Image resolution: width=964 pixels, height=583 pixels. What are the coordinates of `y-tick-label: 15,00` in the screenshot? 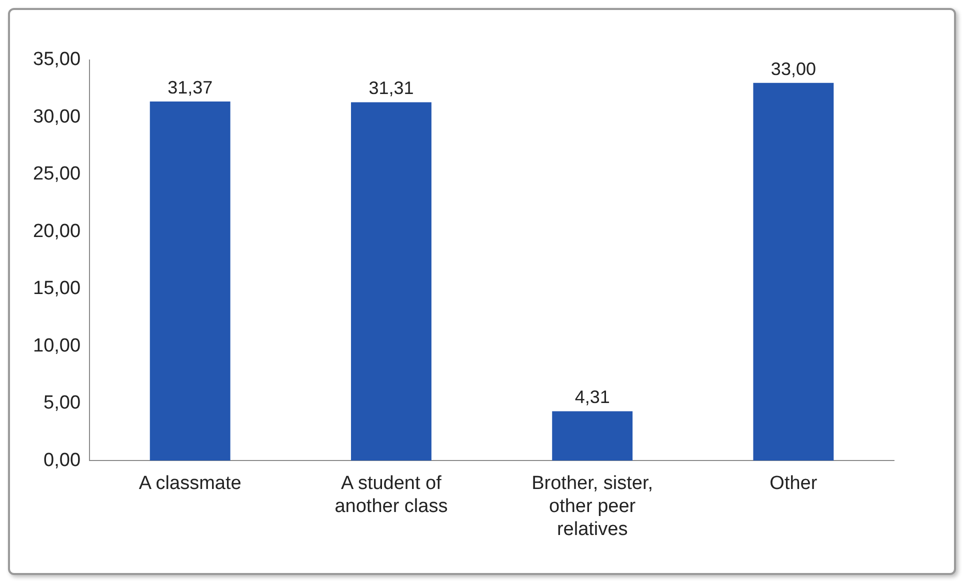 It's located at (57, 289).